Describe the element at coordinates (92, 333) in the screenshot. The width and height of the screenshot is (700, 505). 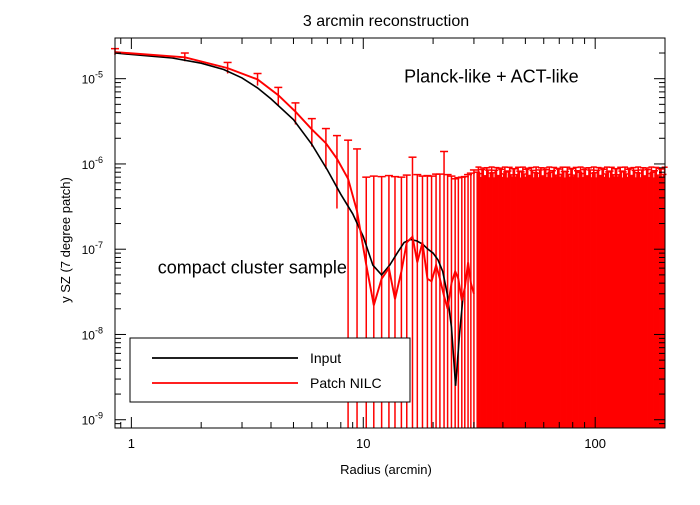
I see `y-tick-label: 10⁻⁸` at that location.